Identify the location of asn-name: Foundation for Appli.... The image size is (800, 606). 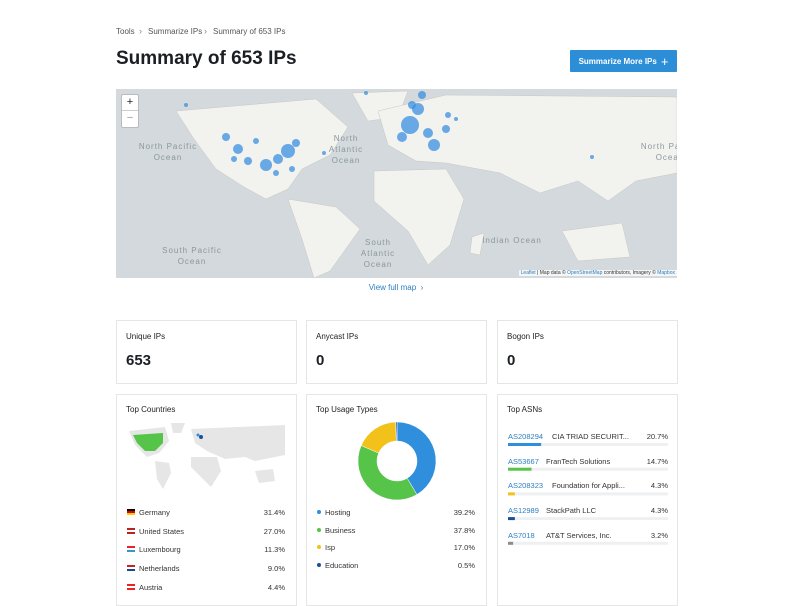
(588, 486).